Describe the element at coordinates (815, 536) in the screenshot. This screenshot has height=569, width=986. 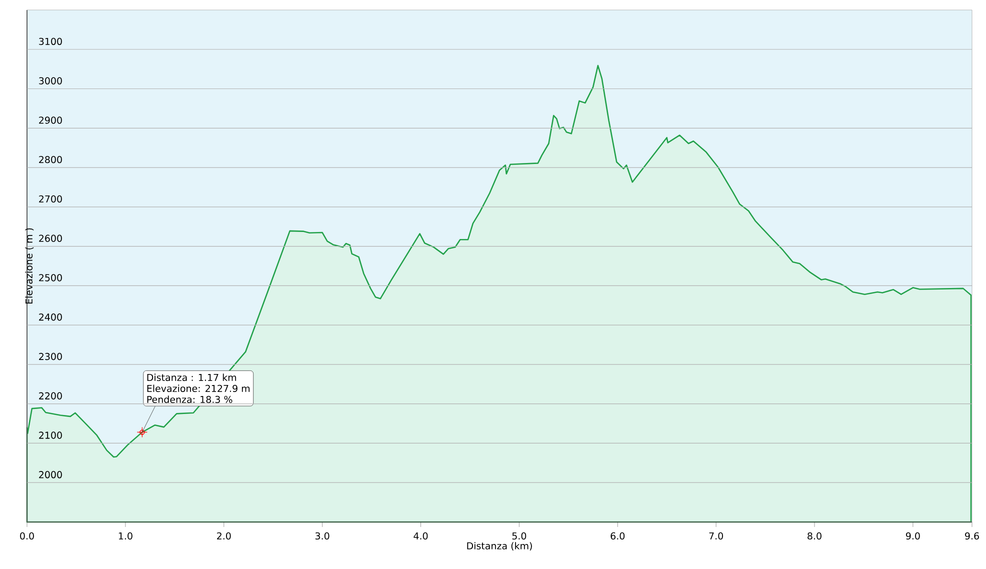
I see `x-tick-label: 8.0` at that location.